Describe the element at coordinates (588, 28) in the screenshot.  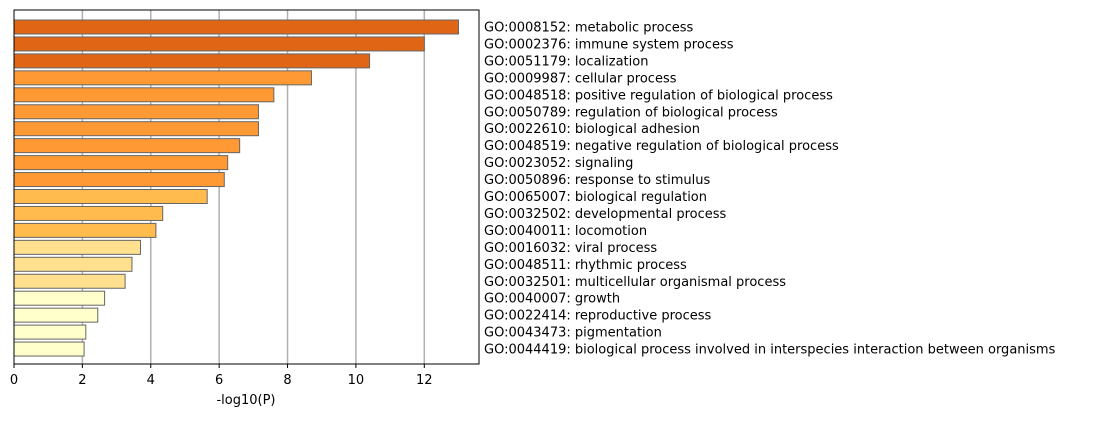
I see `category-label: GO:0008152: metabolic process` at that location.